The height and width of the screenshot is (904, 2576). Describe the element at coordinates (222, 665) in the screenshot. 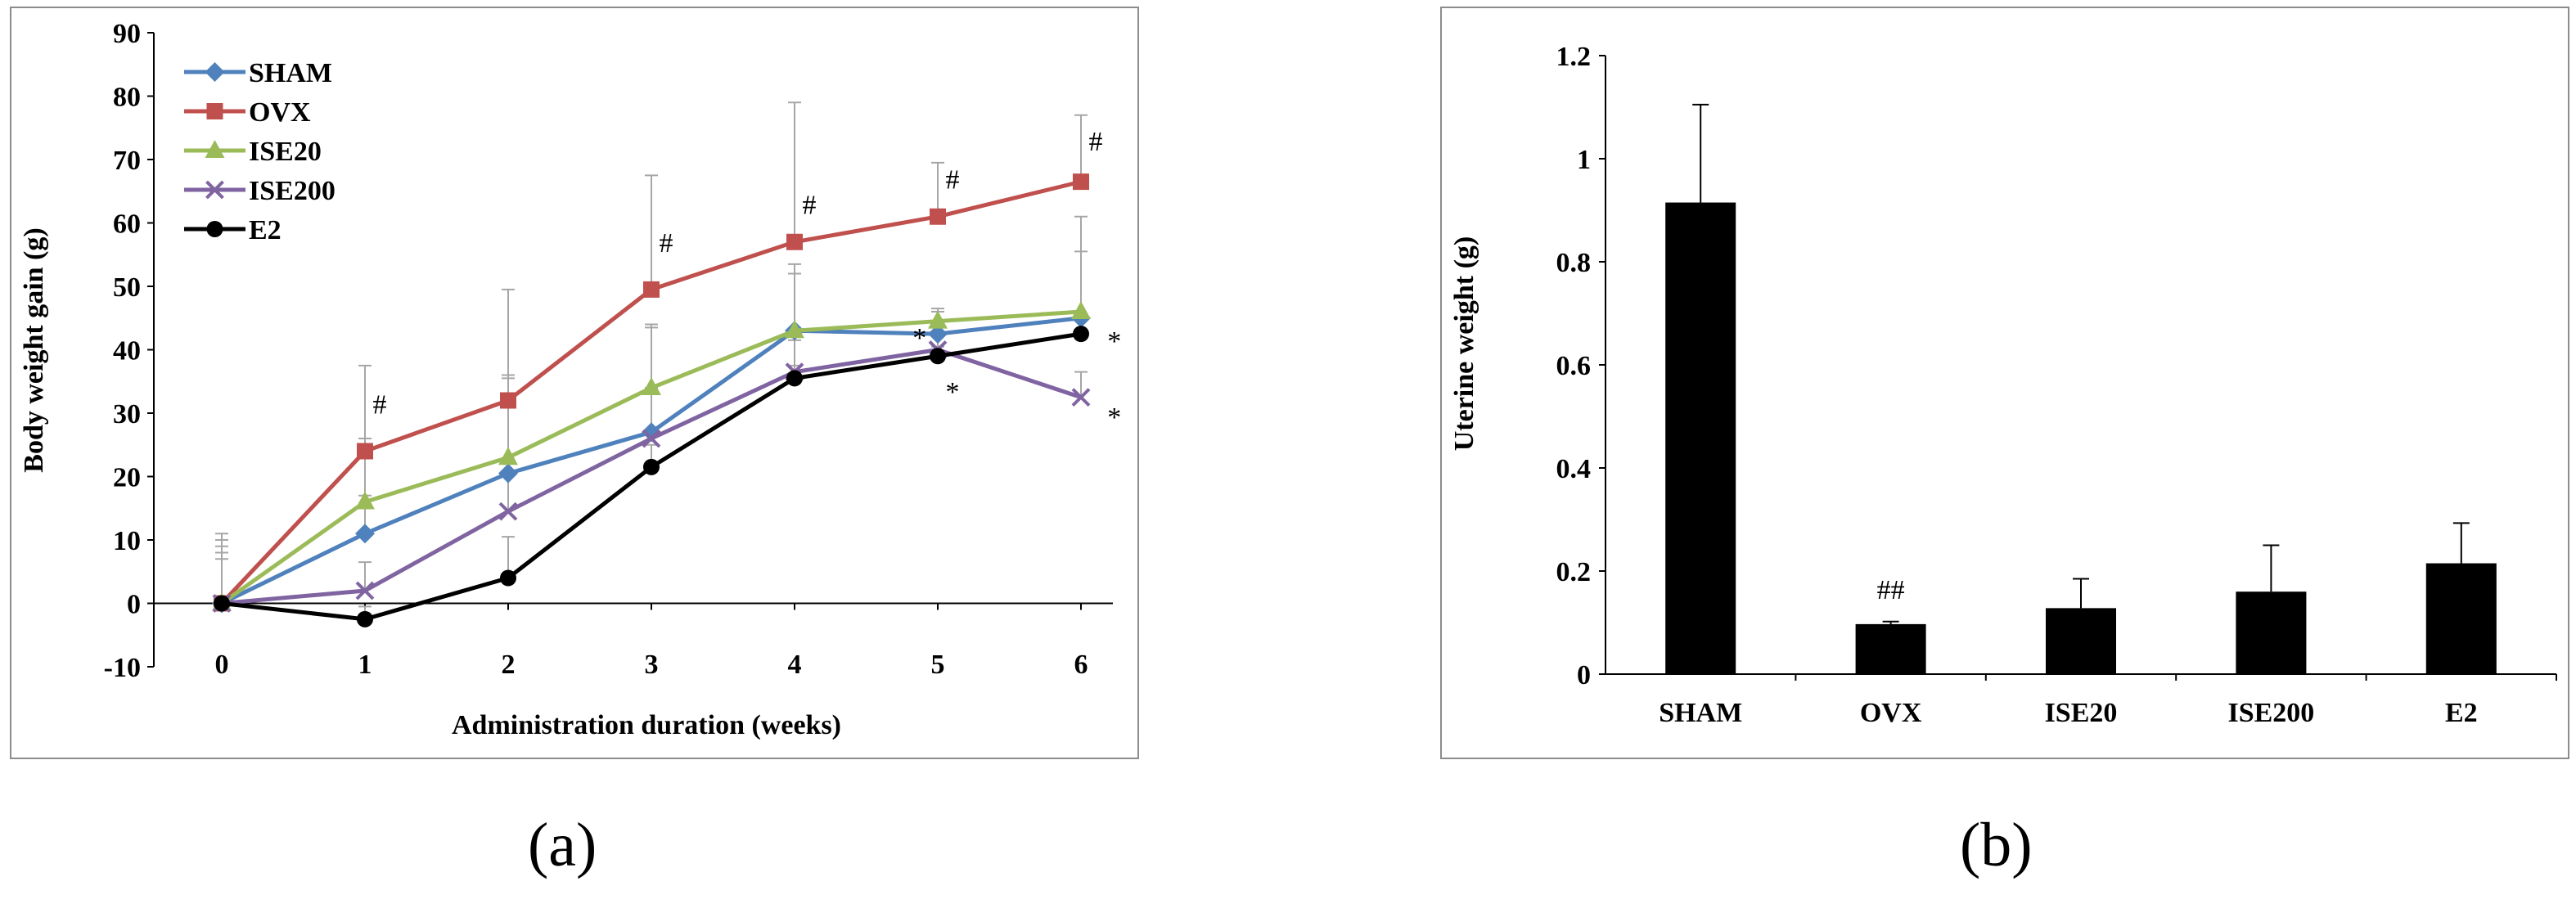

I see `x-tick-label: 0` at that location.